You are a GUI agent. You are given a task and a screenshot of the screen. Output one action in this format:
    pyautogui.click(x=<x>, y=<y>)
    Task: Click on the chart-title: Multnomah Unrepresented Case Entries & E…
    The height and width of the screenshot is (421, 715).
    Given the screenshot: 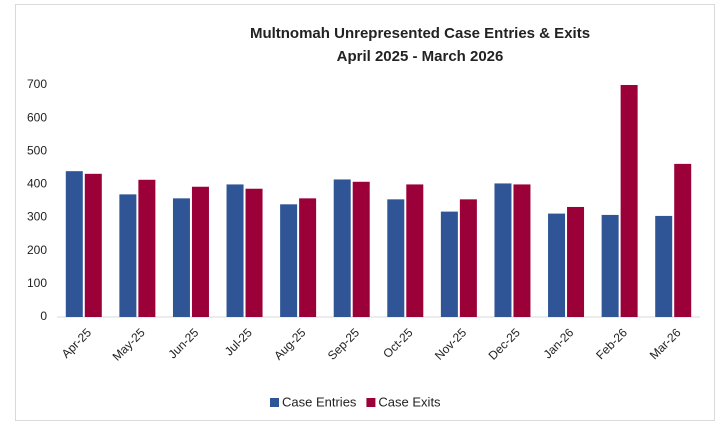 What is the action you would take?
    pyautogui.click(x=420, y=33)
    